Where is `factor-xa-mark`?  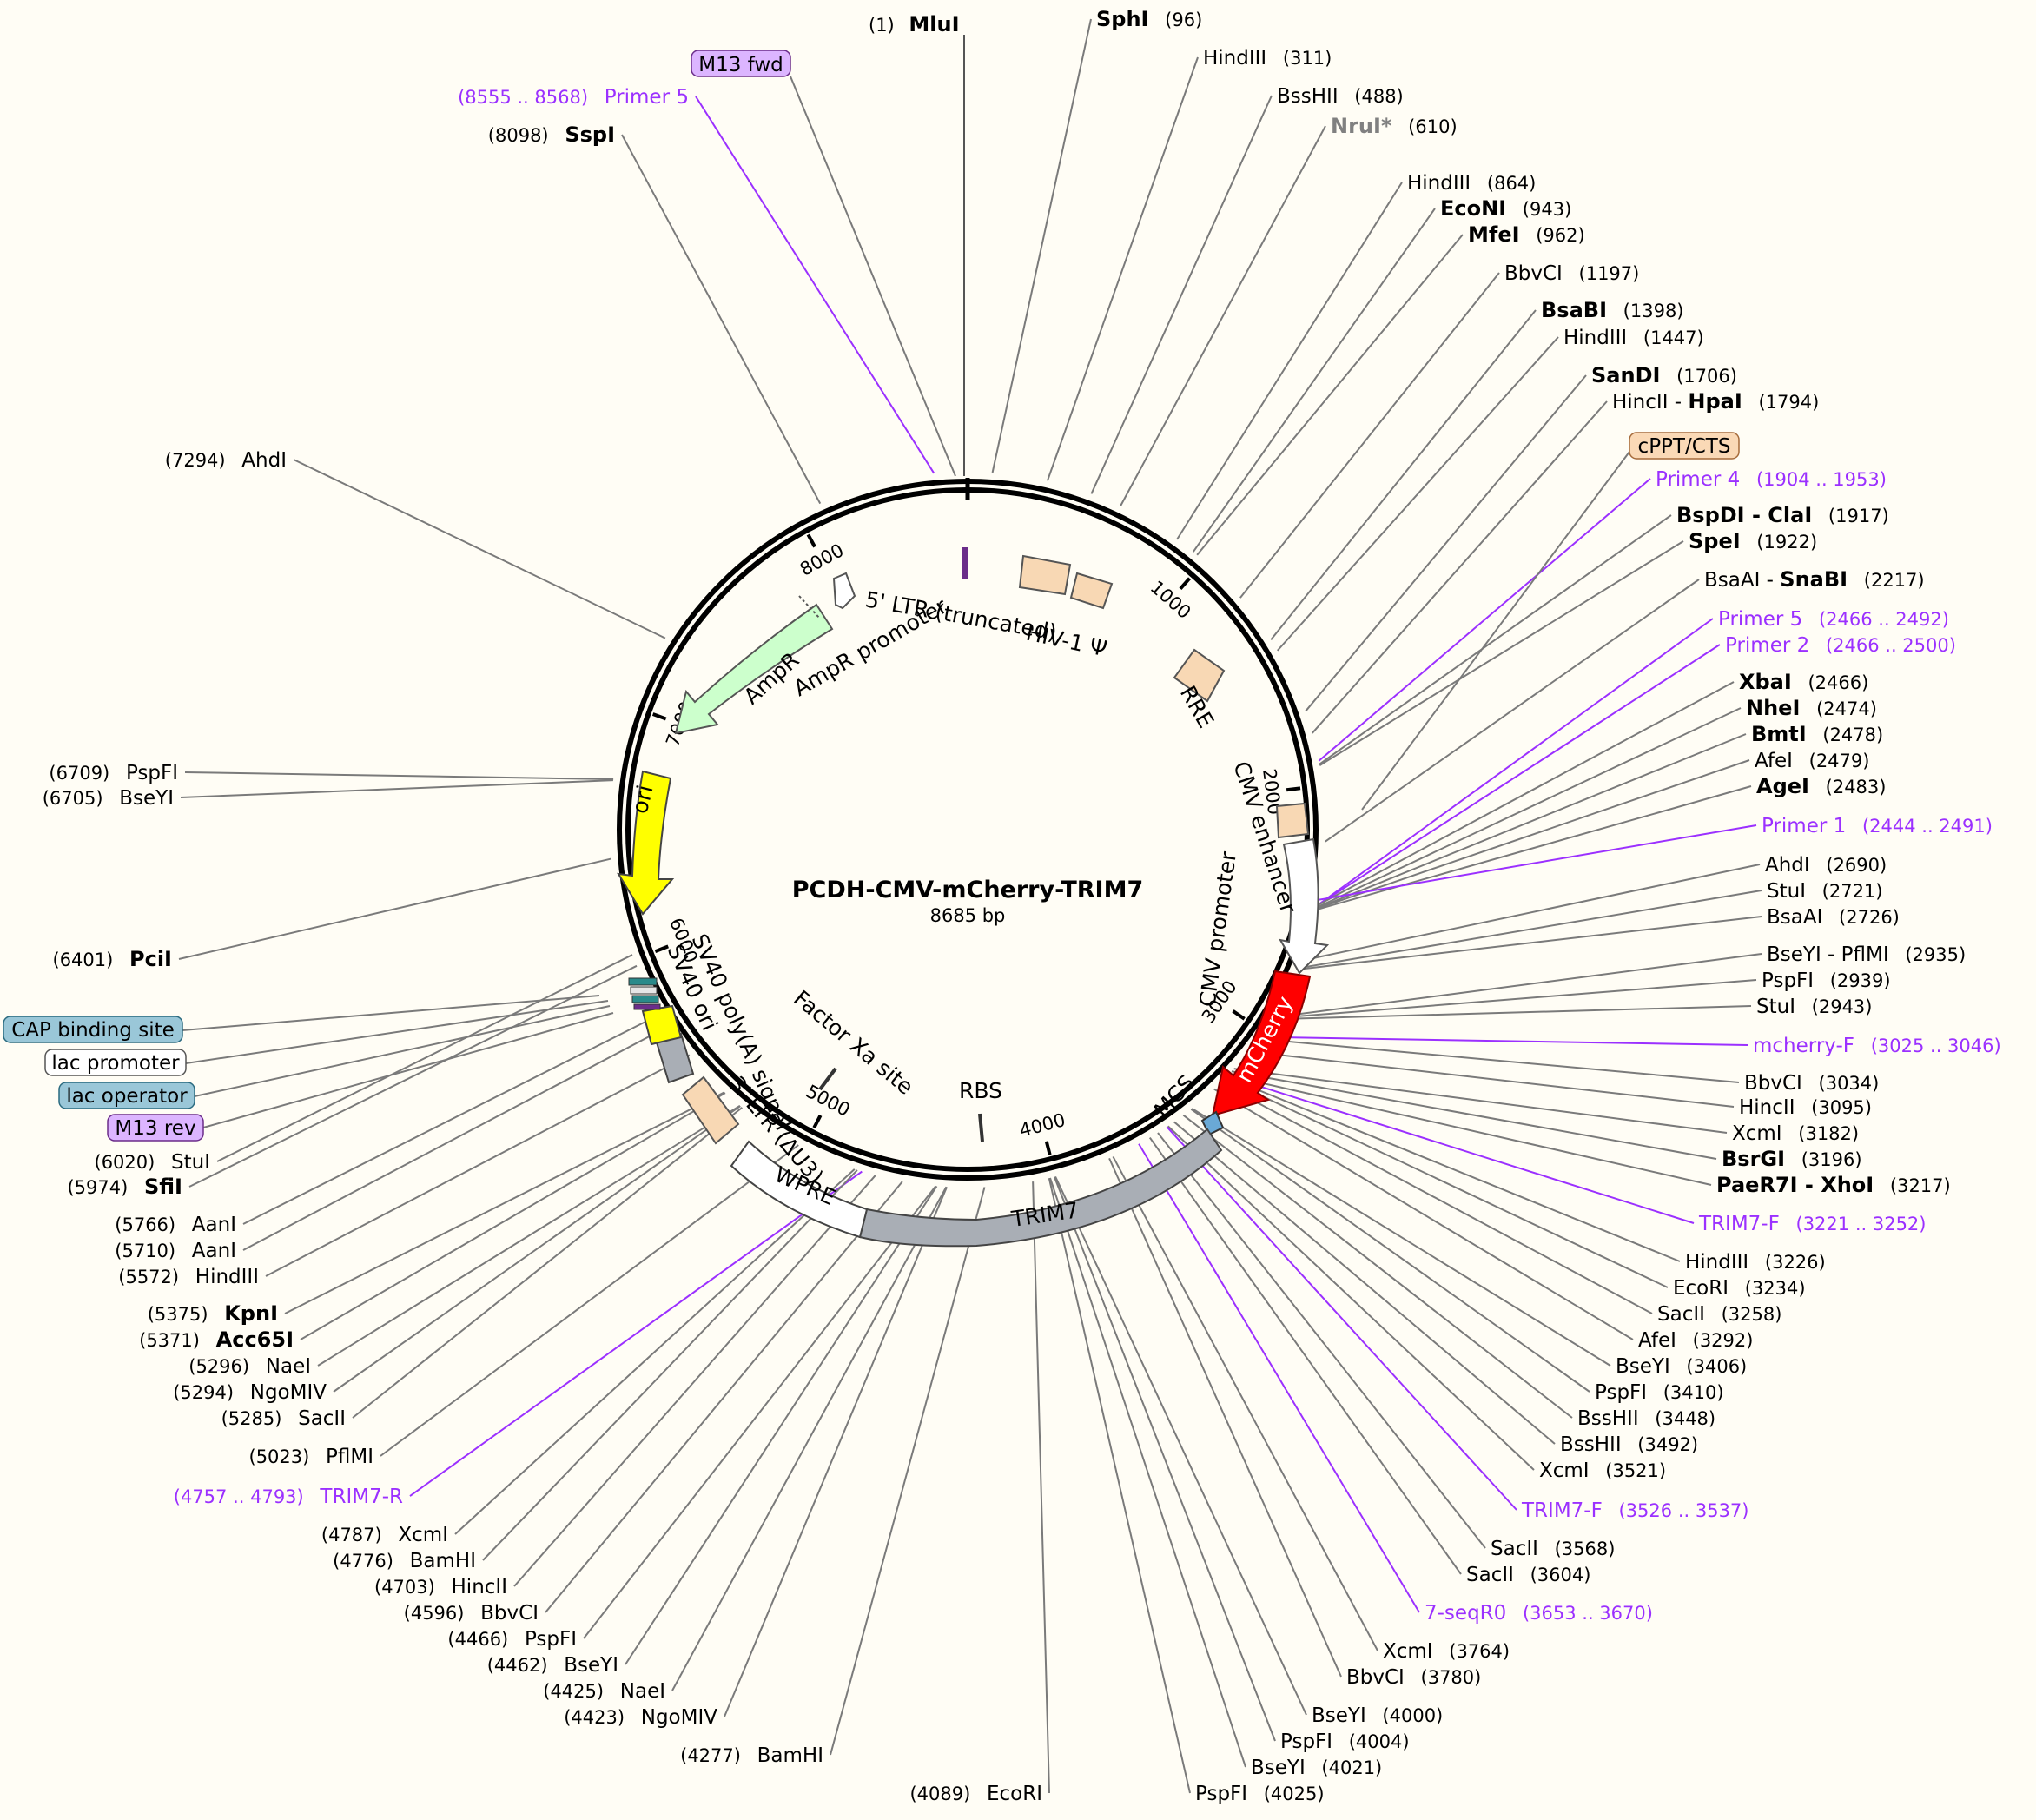 factor-xa-mark is located at coordinates (827, 1079).